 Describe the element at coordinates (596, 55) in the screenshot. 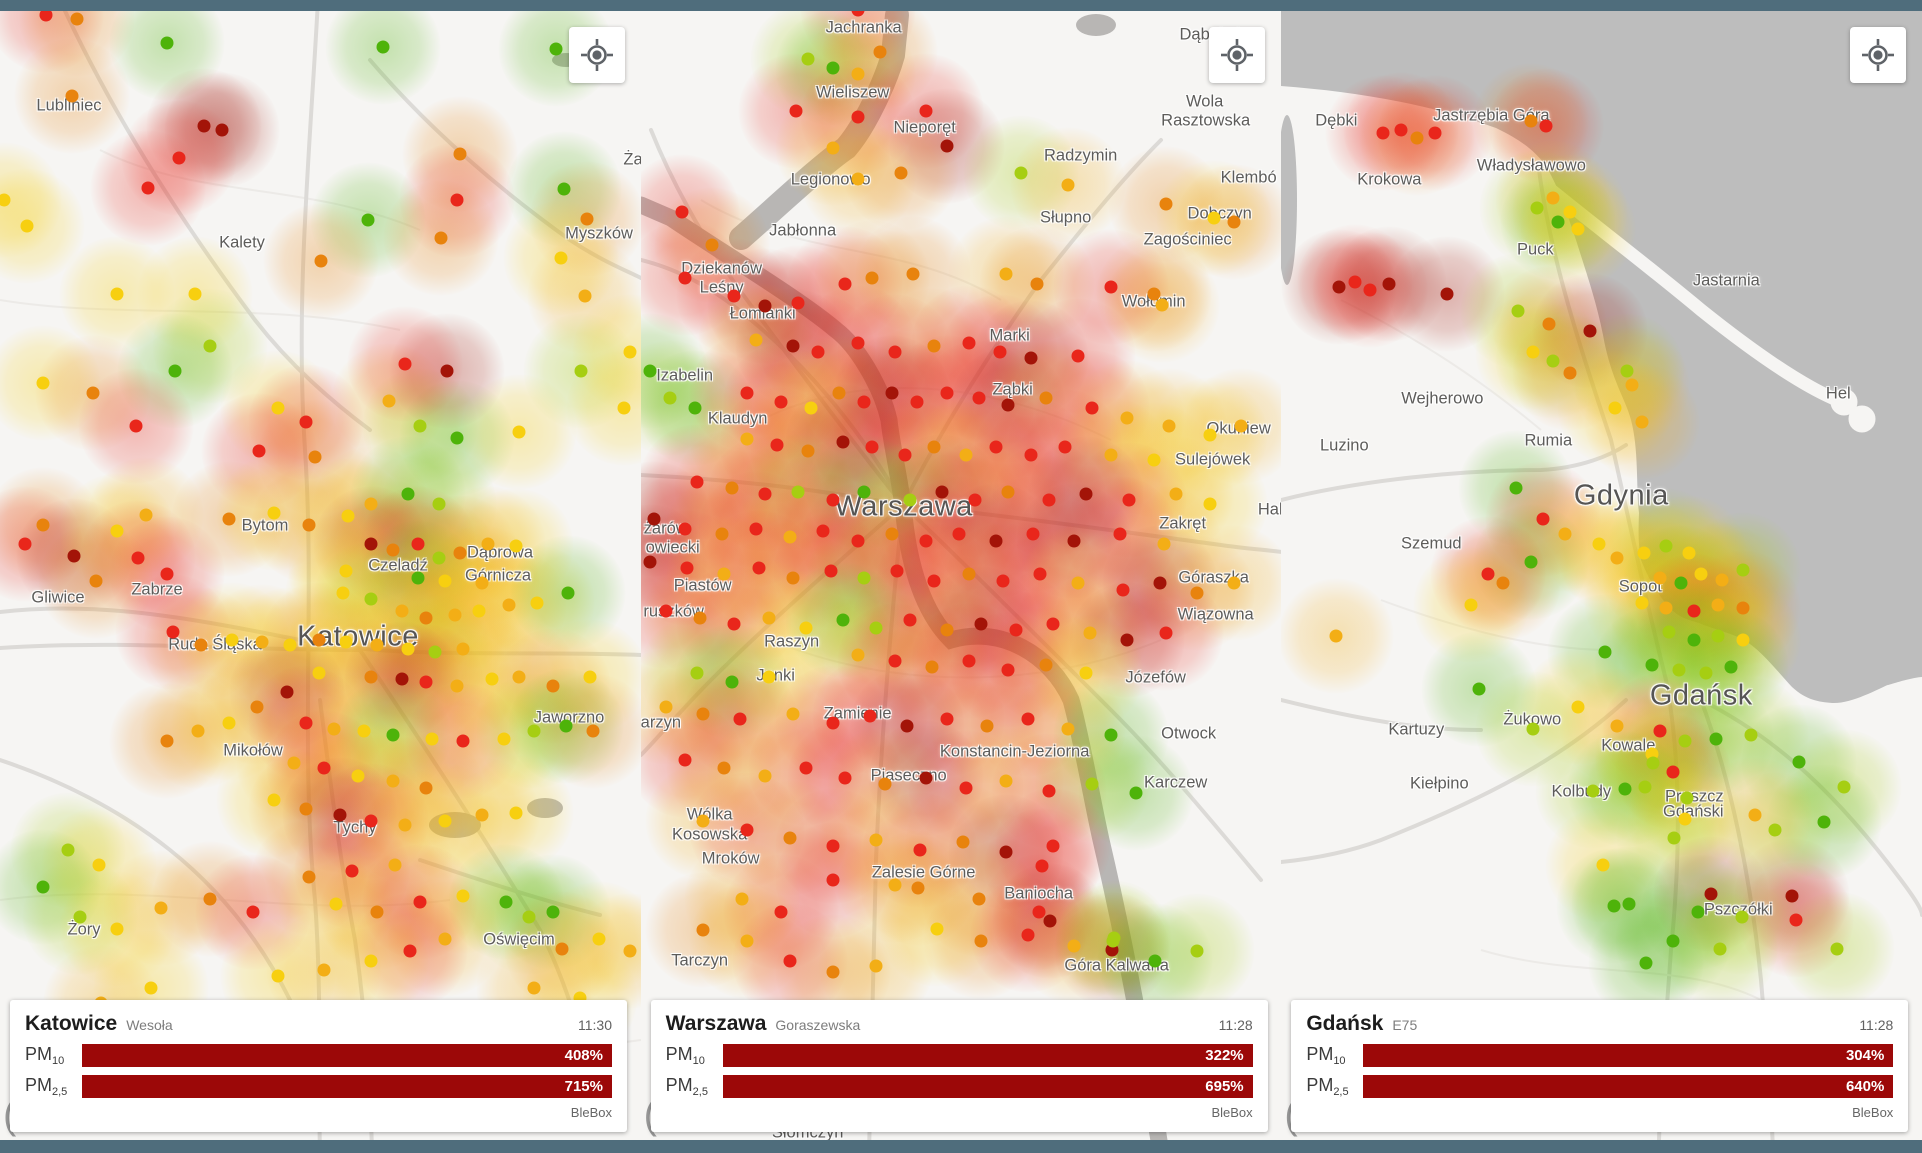

I see `my-location-button` at that location.